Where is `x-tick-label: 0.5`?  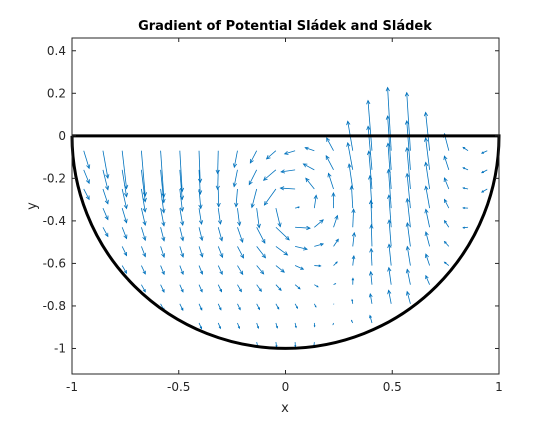 x-tick-label: 0.5 is located at coordinates (392, 387).